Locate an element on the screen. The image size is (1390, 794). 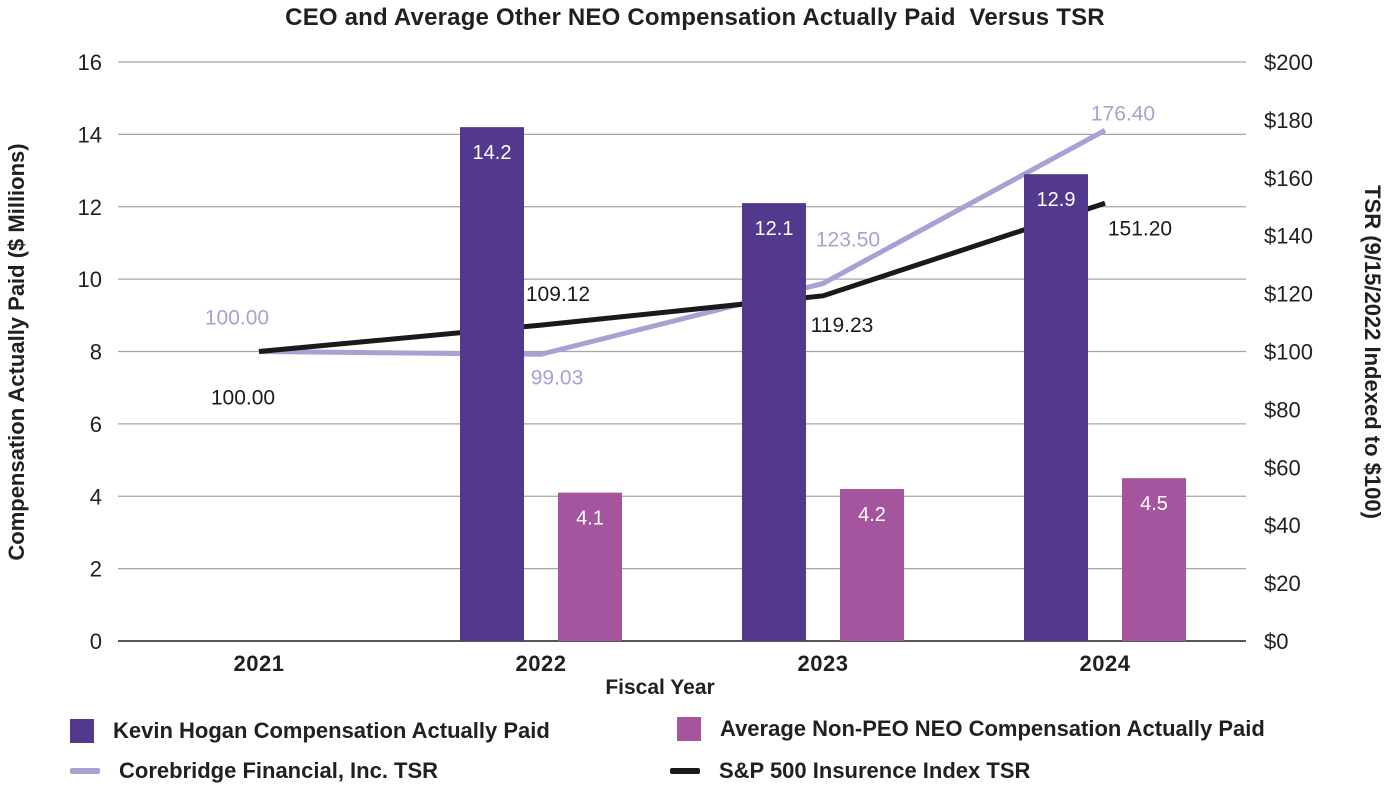
legend-label-kevin-hogan-comp: Kevin Hogan Compensation Actually Paid is located at coordinates (331, 730).